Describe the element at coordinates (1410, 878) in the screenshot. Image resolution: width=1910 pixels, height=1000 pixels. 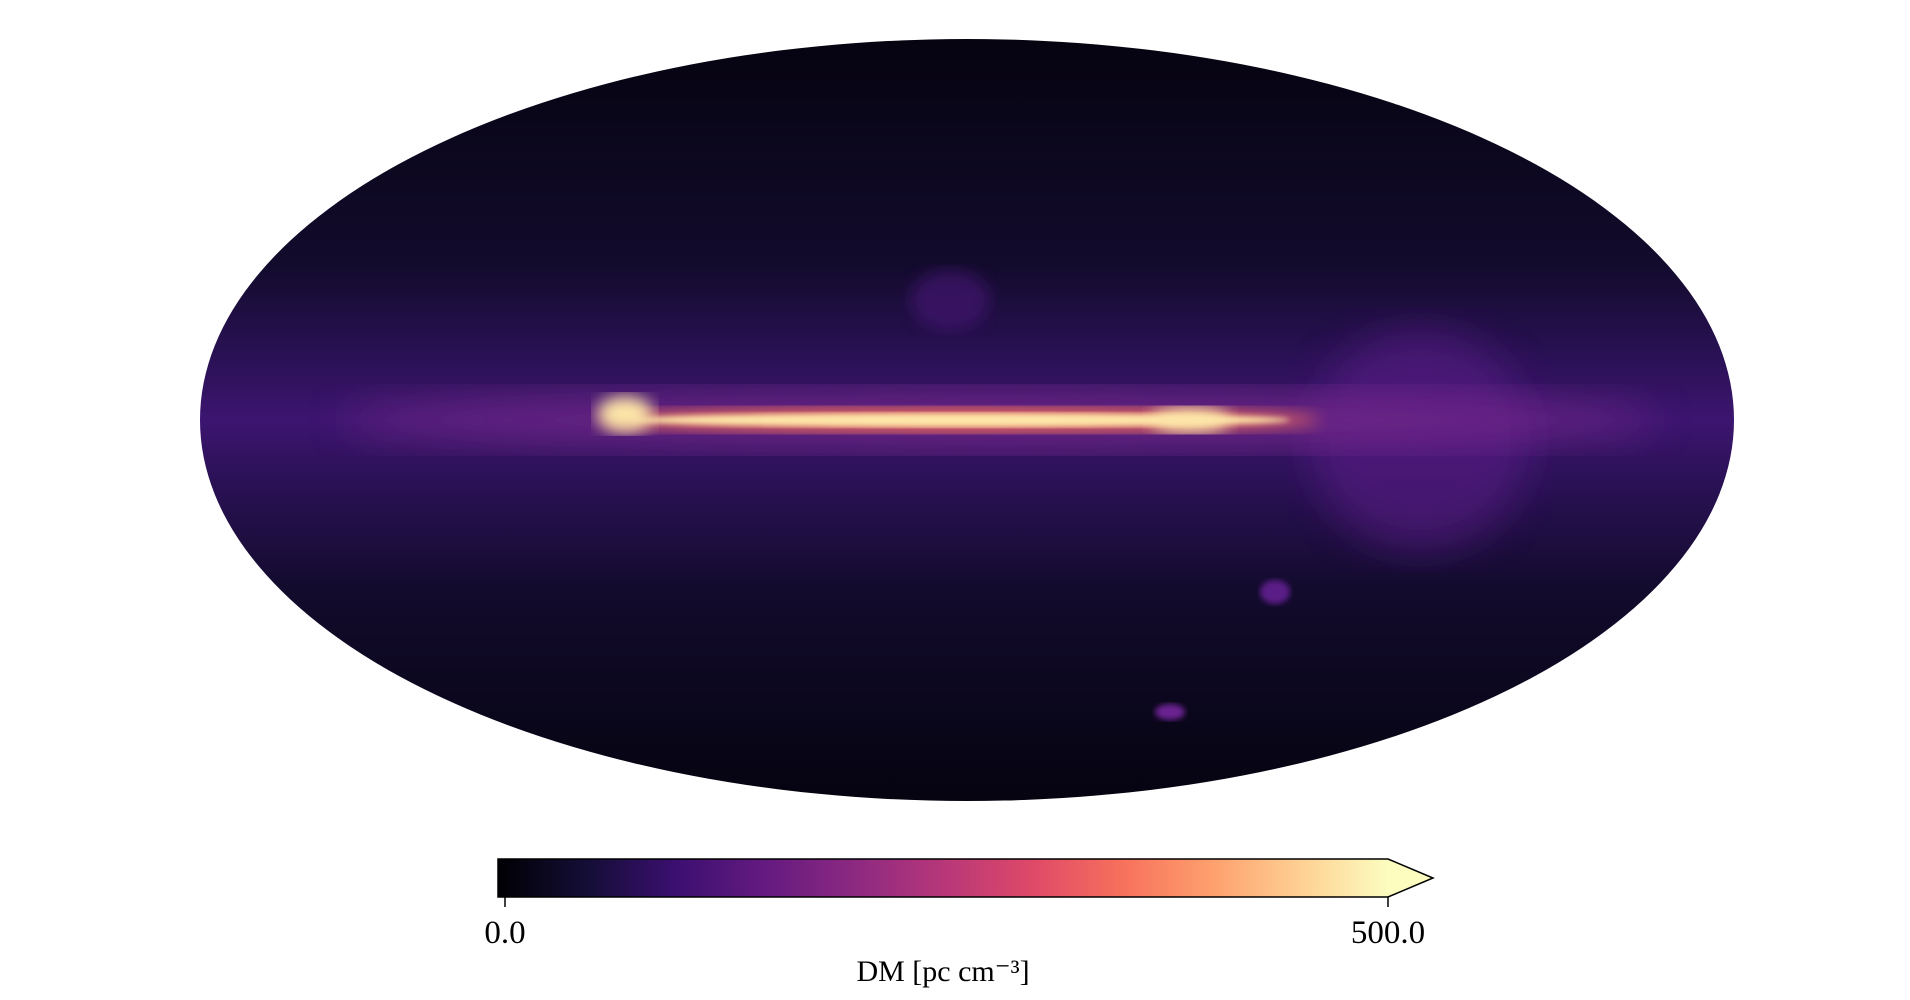
I see `colorbar-extend` at that location.